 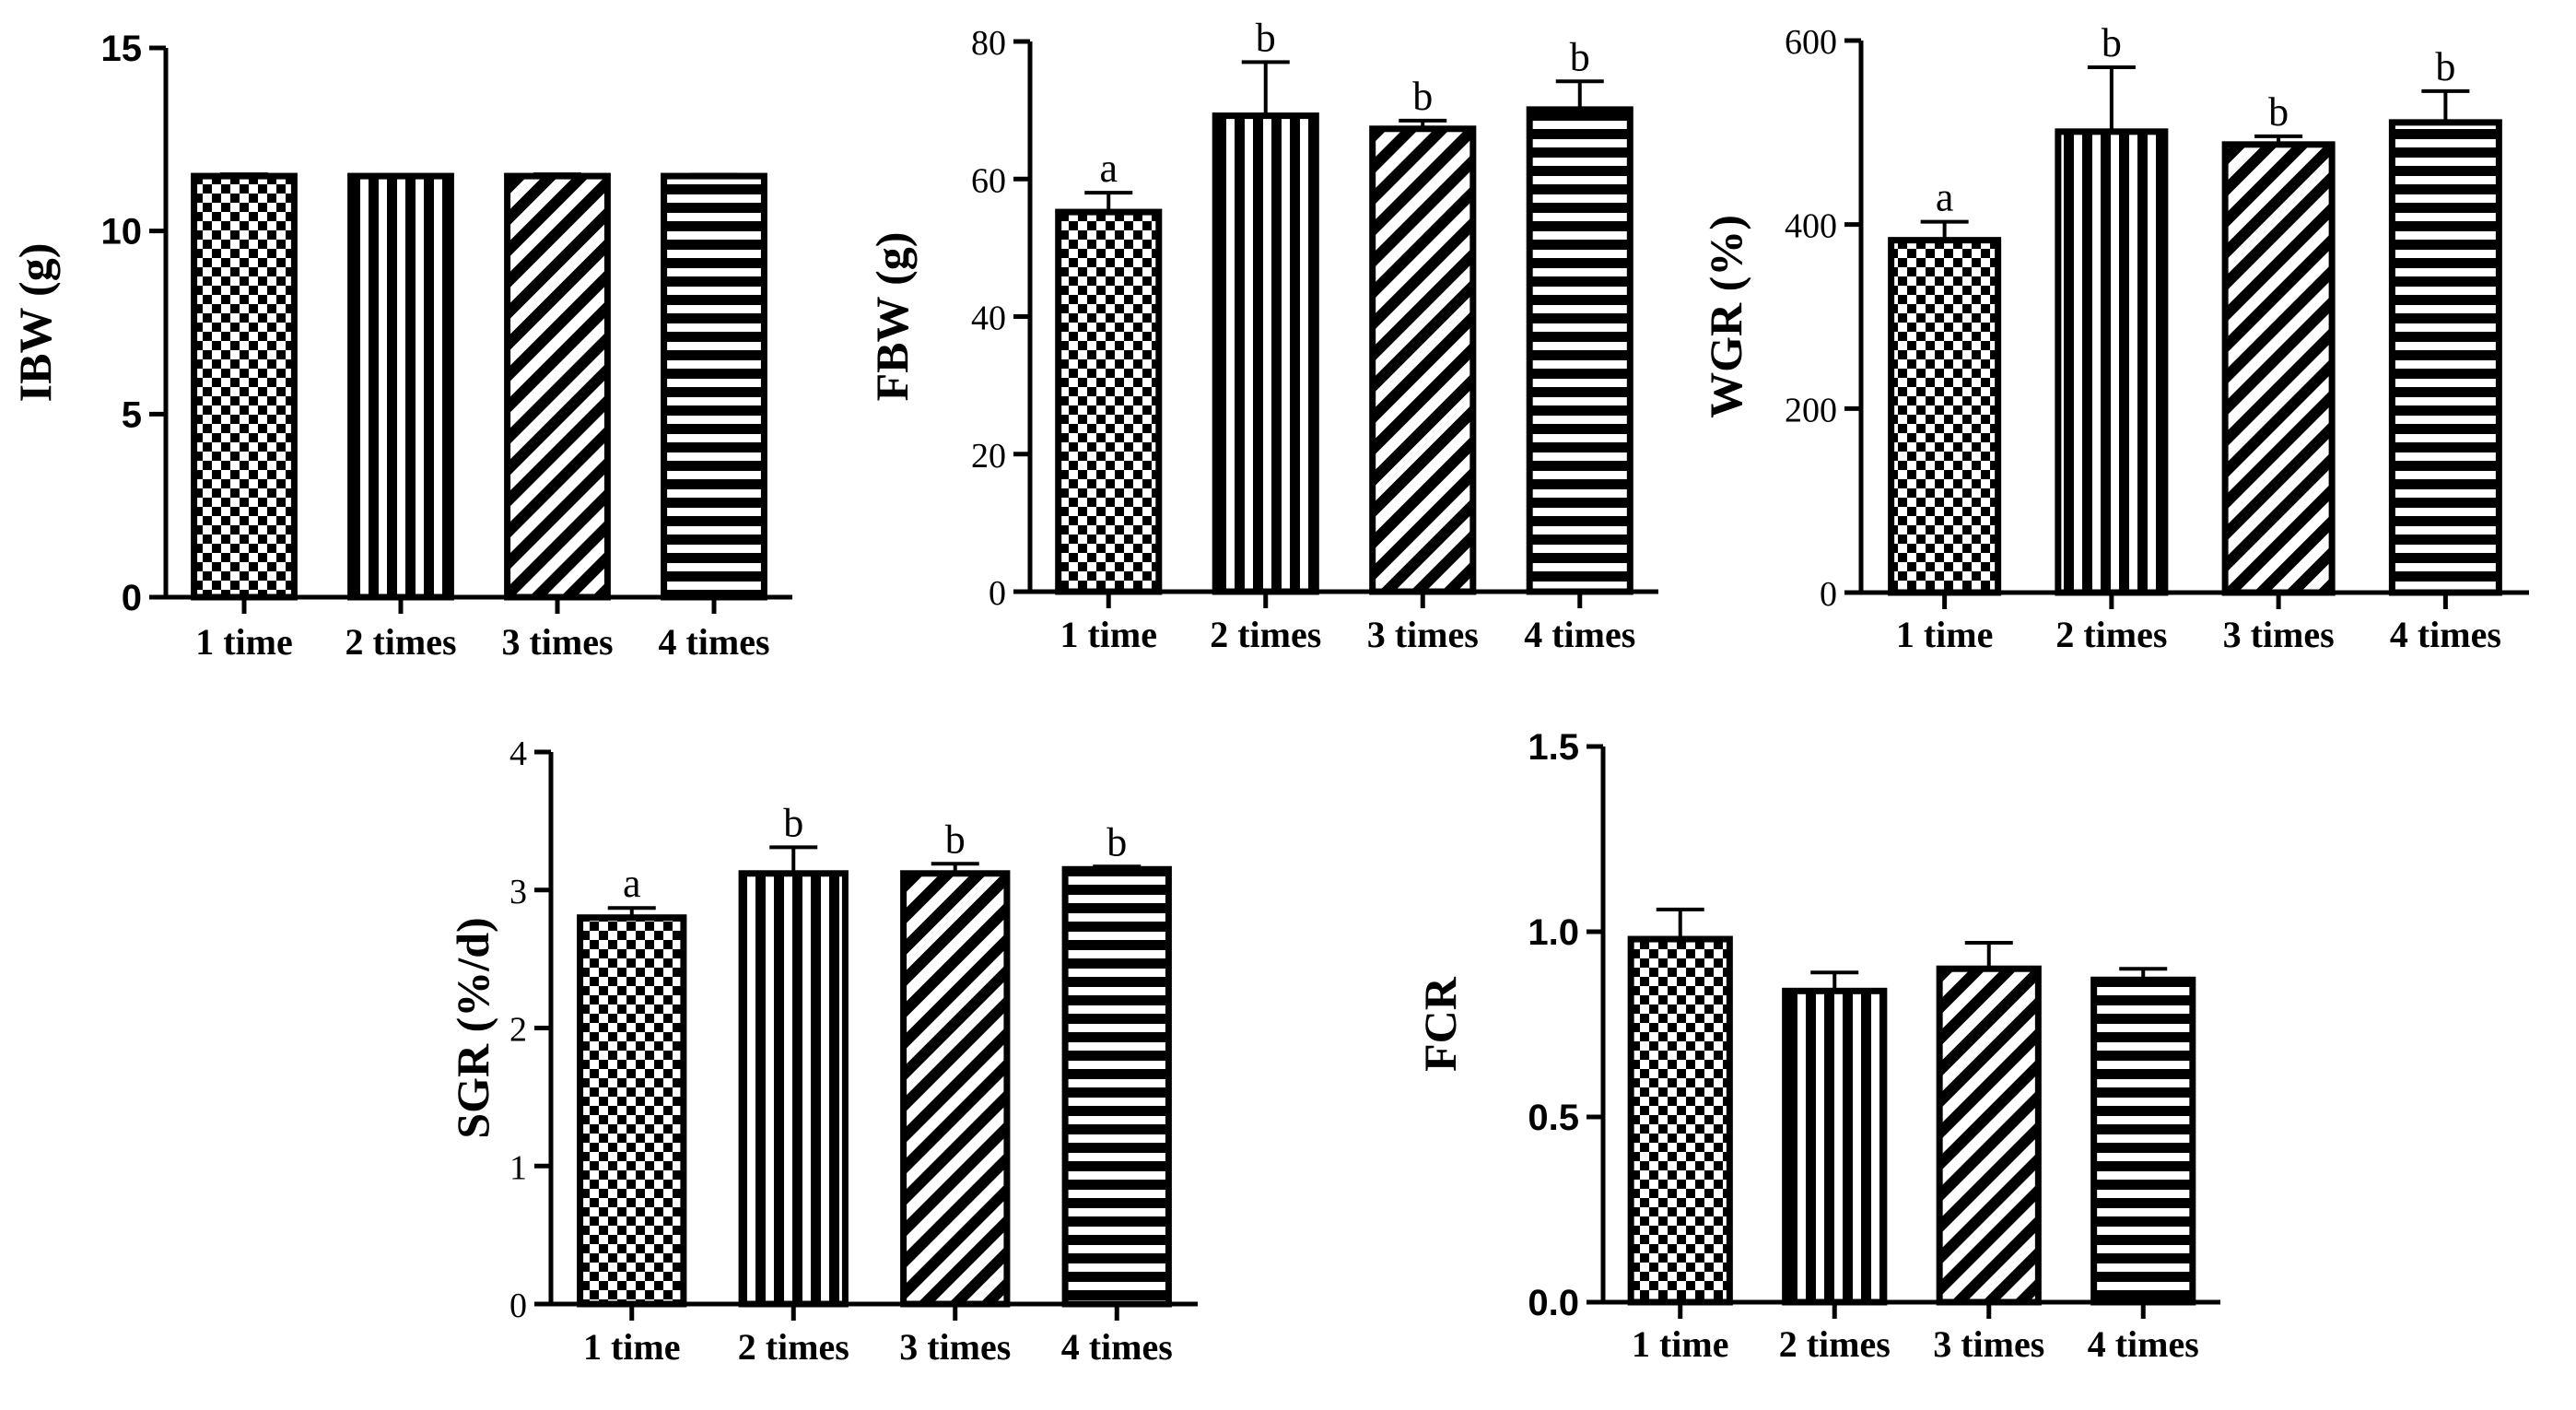 I want to click on y-tick-label: 40, so click(x=989, y=319).